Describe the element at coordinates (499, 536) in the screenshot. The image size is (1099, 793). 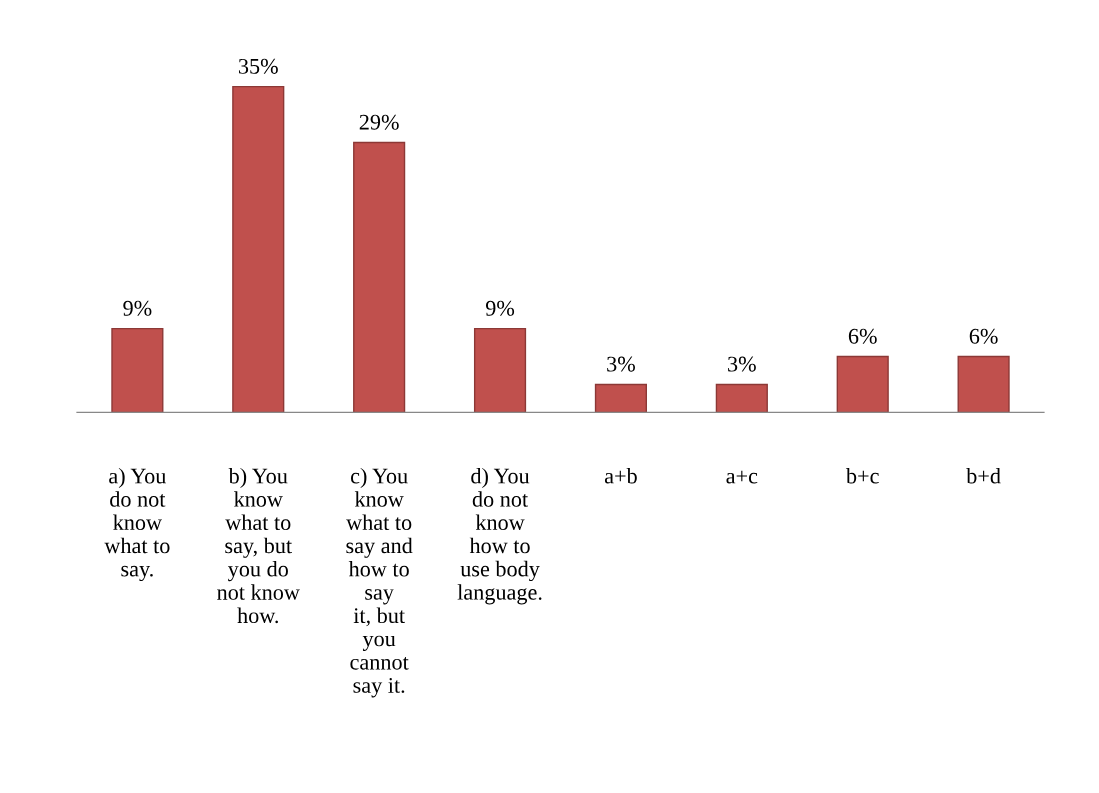
I see `x-tick-label: d) You do not know how to use body language.` at that location.